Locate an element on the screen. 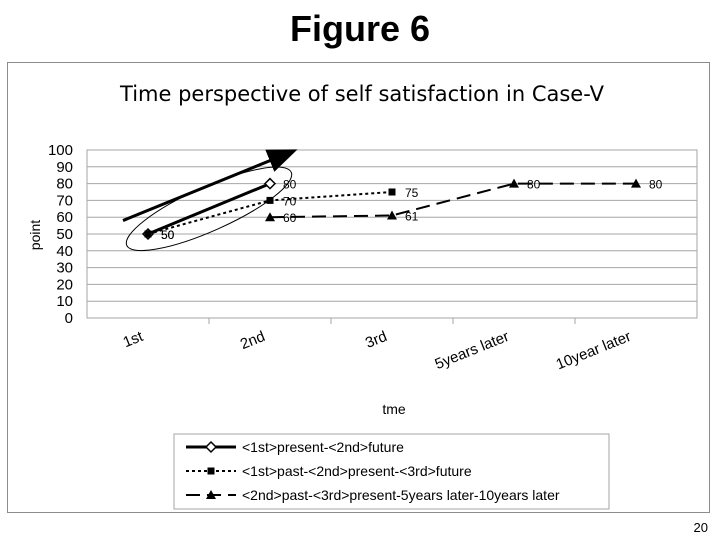 This screenshot has height=540, width=720. y-tick-label: 30 is located at coordinates (64, 268).